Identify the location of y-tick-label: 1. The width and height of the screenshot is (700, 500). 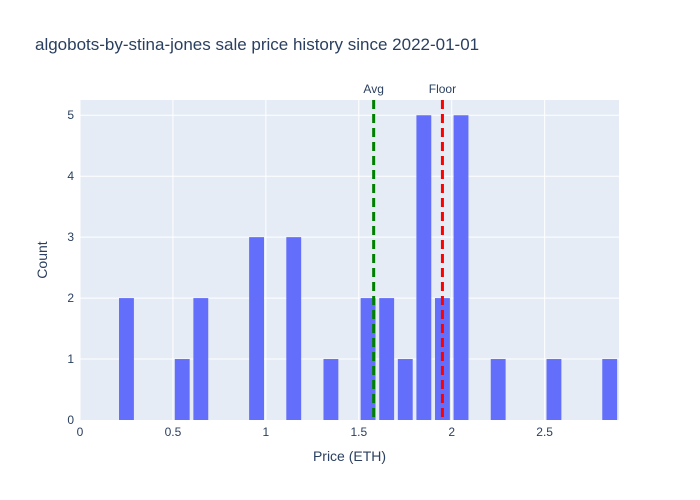
(70, 359).